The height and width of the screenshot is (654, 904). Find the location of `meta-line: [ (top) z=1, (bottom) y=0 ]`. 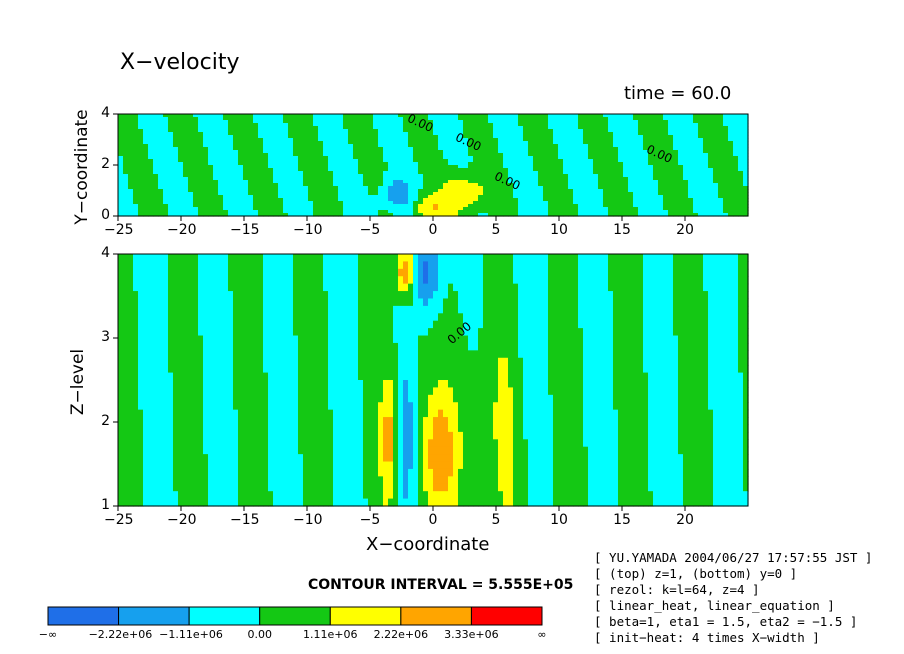

meta-line: [ (top) z=1, (bottom) y=0 ] is located at coordinates (696, 573).